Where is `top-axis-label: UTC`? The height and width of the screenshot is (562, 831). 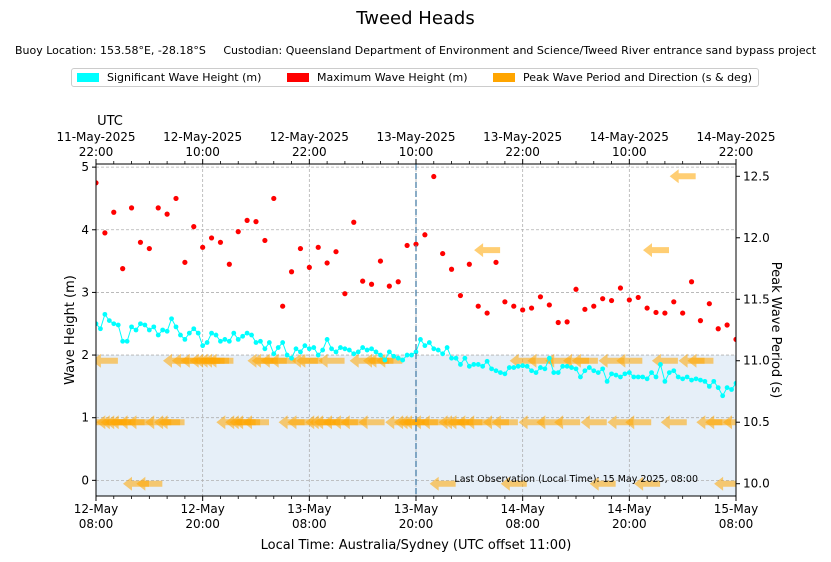
top-axis-label: UTC is located at coordinates (110, 121).